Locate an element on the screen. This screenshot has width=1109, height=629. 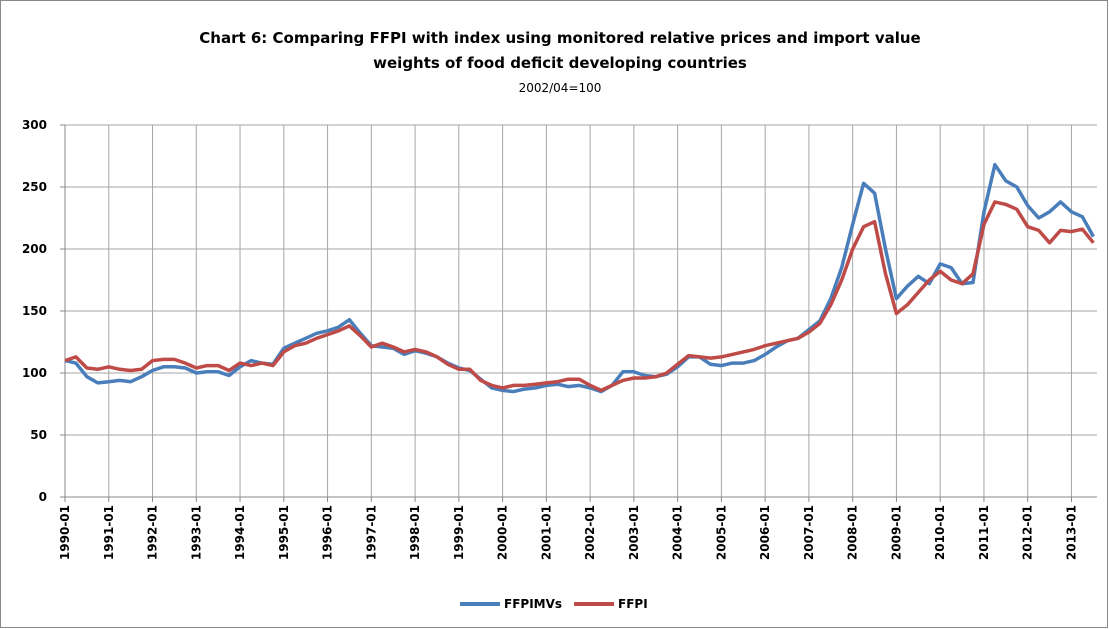
x-tick-label: 1990-01 is located at coordinates (65, 532).